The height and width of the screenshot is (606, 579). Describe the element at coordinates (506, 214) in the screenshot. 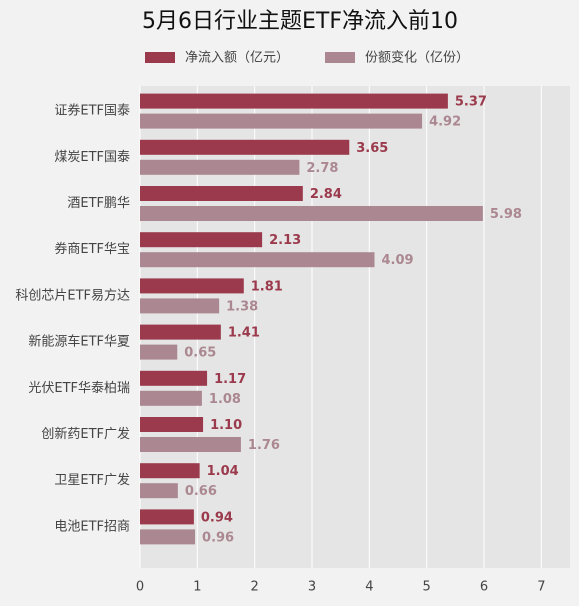

I see `value-label: 5.98` at that location.